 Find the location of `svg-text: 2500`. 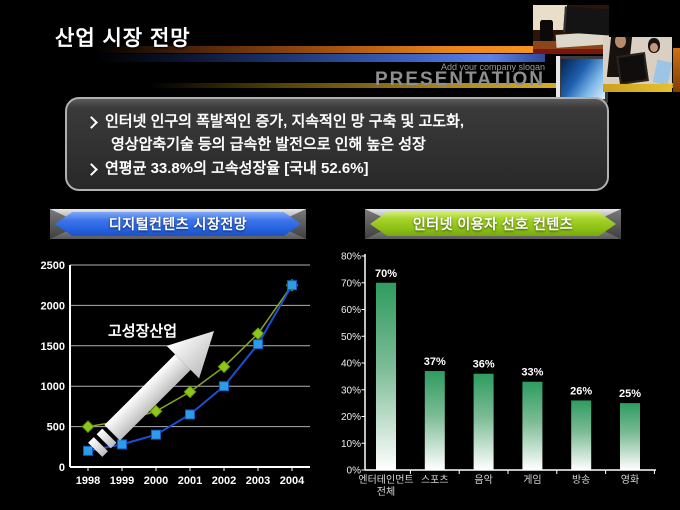

svg-text: 2500 is located at coordinates (53, 266).